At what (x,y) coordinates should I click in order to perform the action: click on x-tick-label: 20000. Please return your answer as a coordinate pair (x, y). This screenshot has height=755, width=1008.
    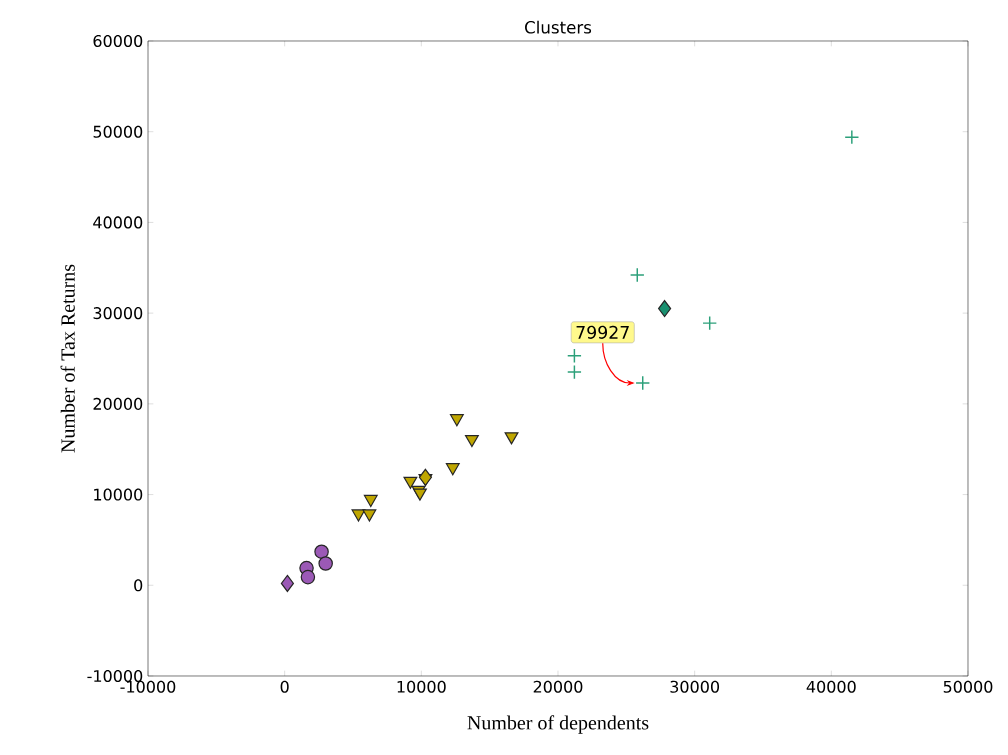
    Looking at the image, I should click on (558, 686).